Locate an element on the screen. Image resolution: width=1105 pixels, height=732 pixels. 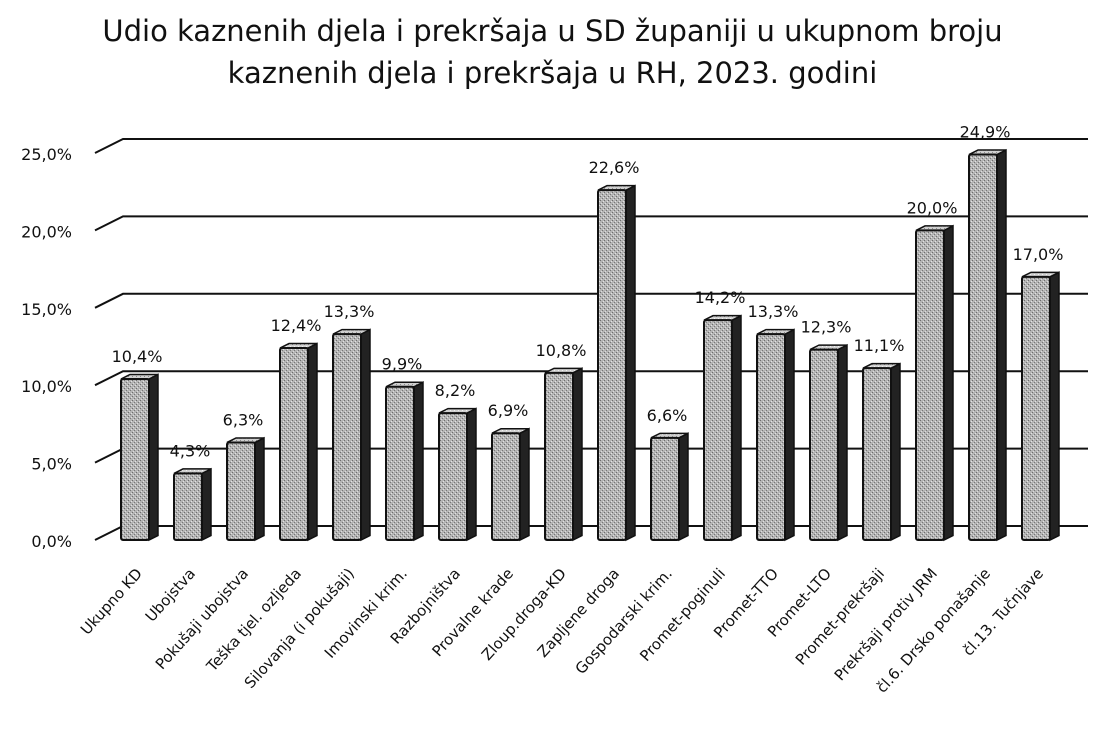
x-tick-label: Teška tjel. ozljeda is located at coordinates (253, 620).